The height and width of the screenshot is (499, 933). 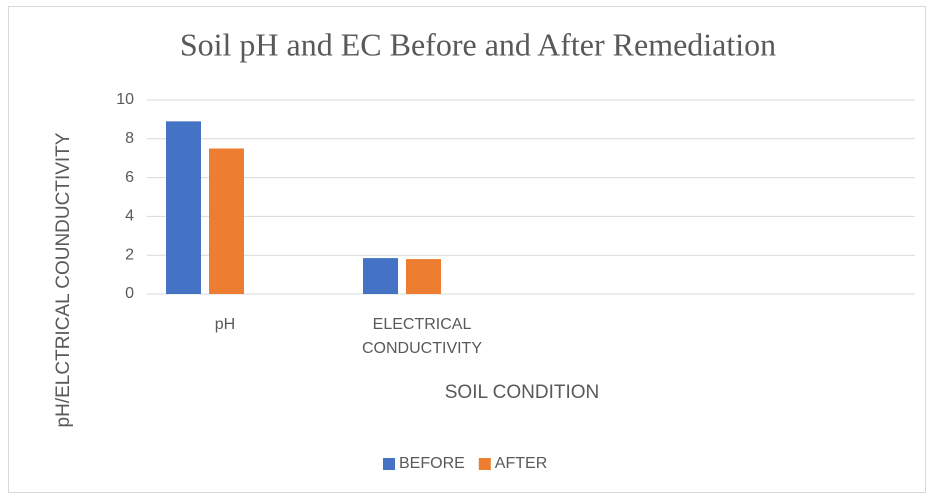 I want to click on legend-label: BEFORE, so click(x=432, y=463).